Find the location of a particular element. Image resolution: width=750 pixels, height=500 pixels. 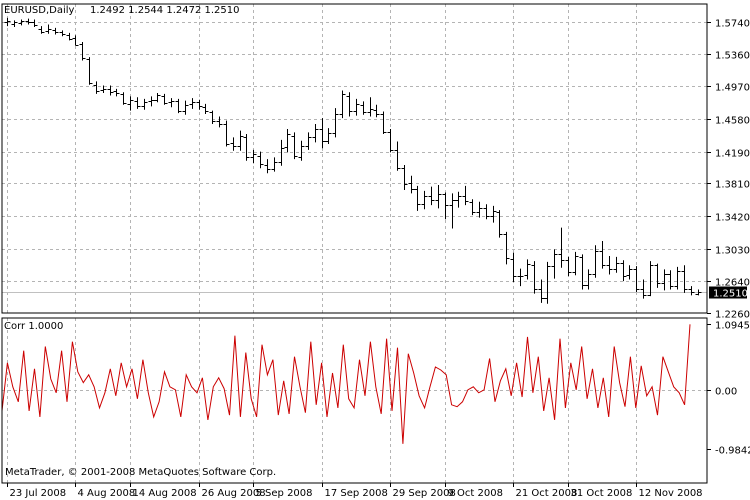

time-axis-label: 14 Aug 2008 is located at coordinates (165, 493).